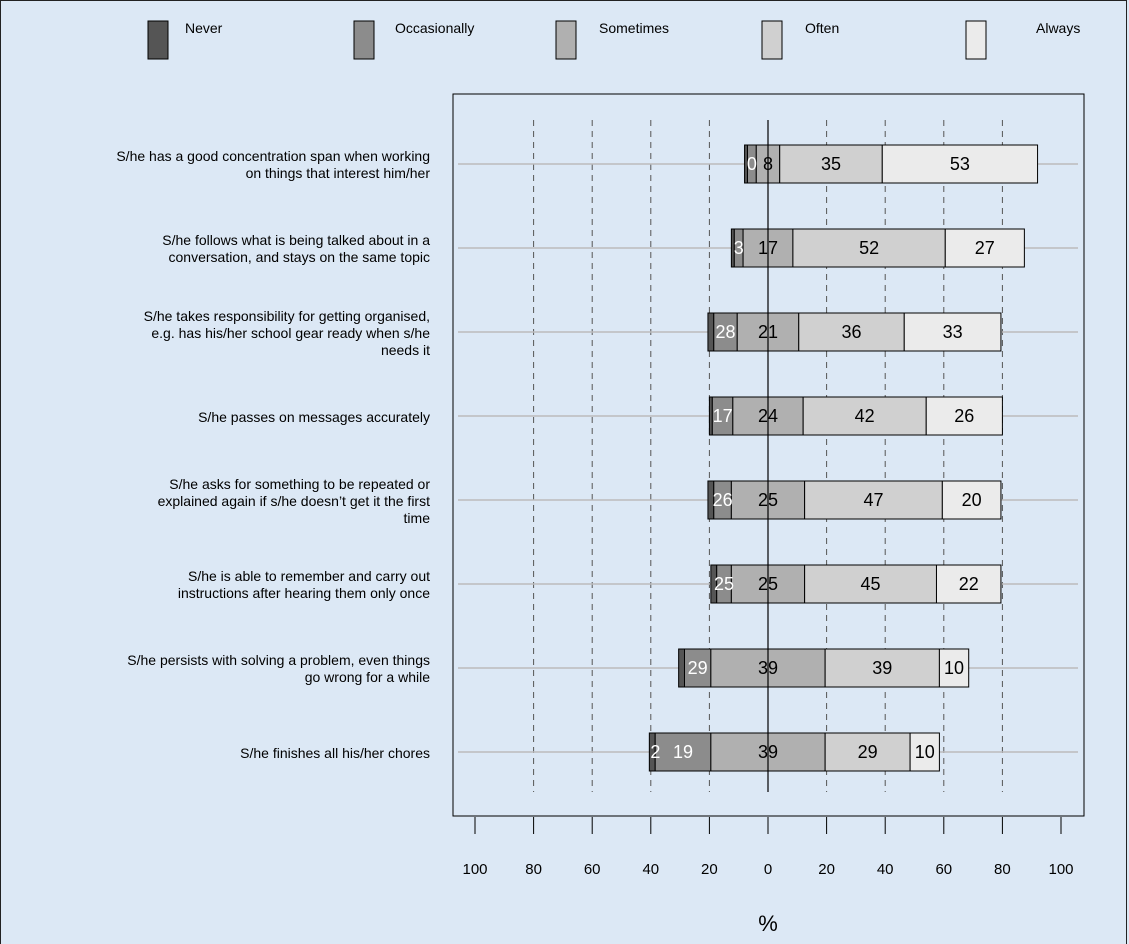  What do you see at coordinates (314, 416) in the screenshot?
I see `question-label-line: S/he passes on messages accurately` at bounding box center [314, 416].